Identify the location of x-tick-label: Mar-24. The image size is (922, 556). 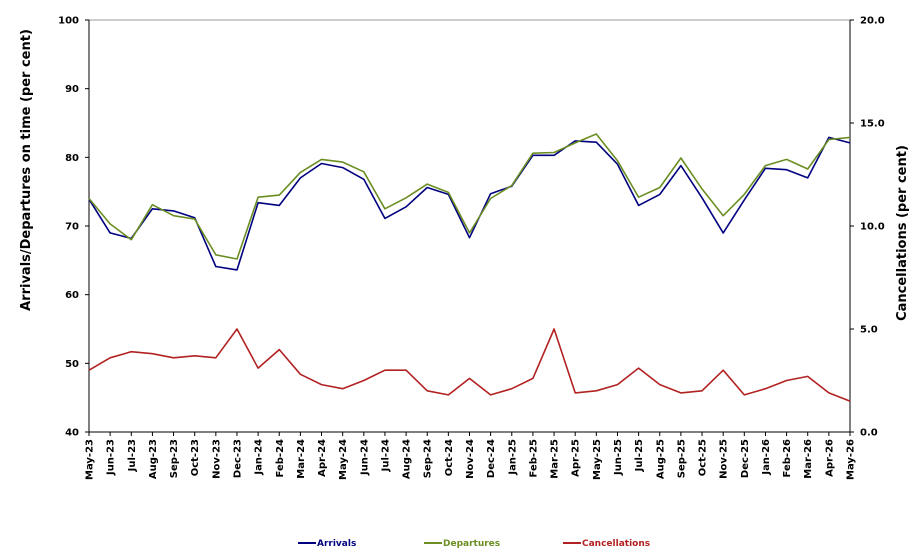
(301, 459).